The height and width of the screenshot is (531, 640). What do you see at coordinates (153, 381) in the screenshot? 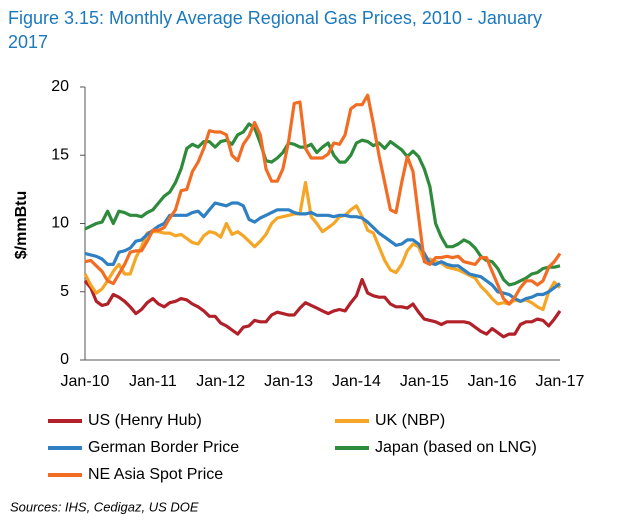
I see `x-tick-label: Jan-11` at bounding box center [153, 381].